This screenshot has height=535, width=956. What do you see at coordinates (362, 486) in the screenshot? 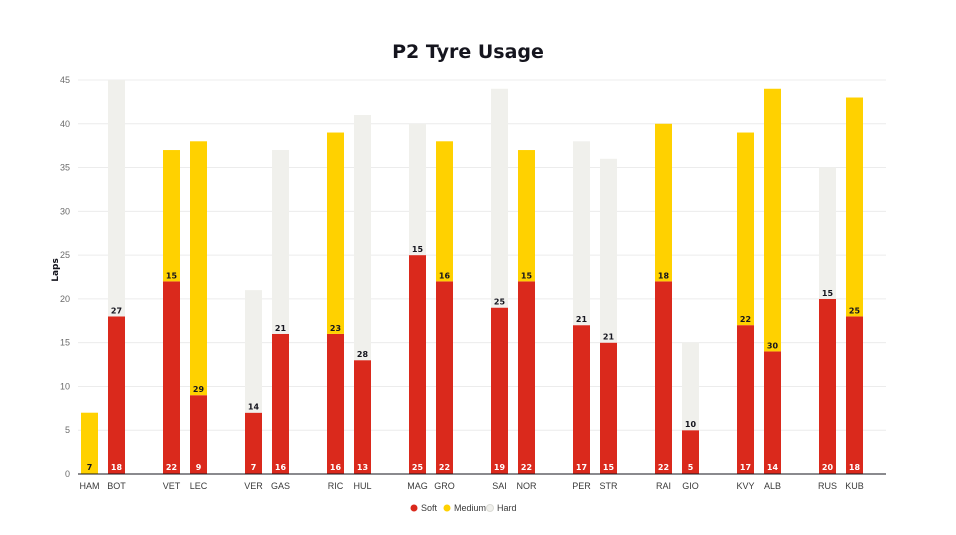
I see `x-tick-label: HUL` at bounding box center [362, 486].